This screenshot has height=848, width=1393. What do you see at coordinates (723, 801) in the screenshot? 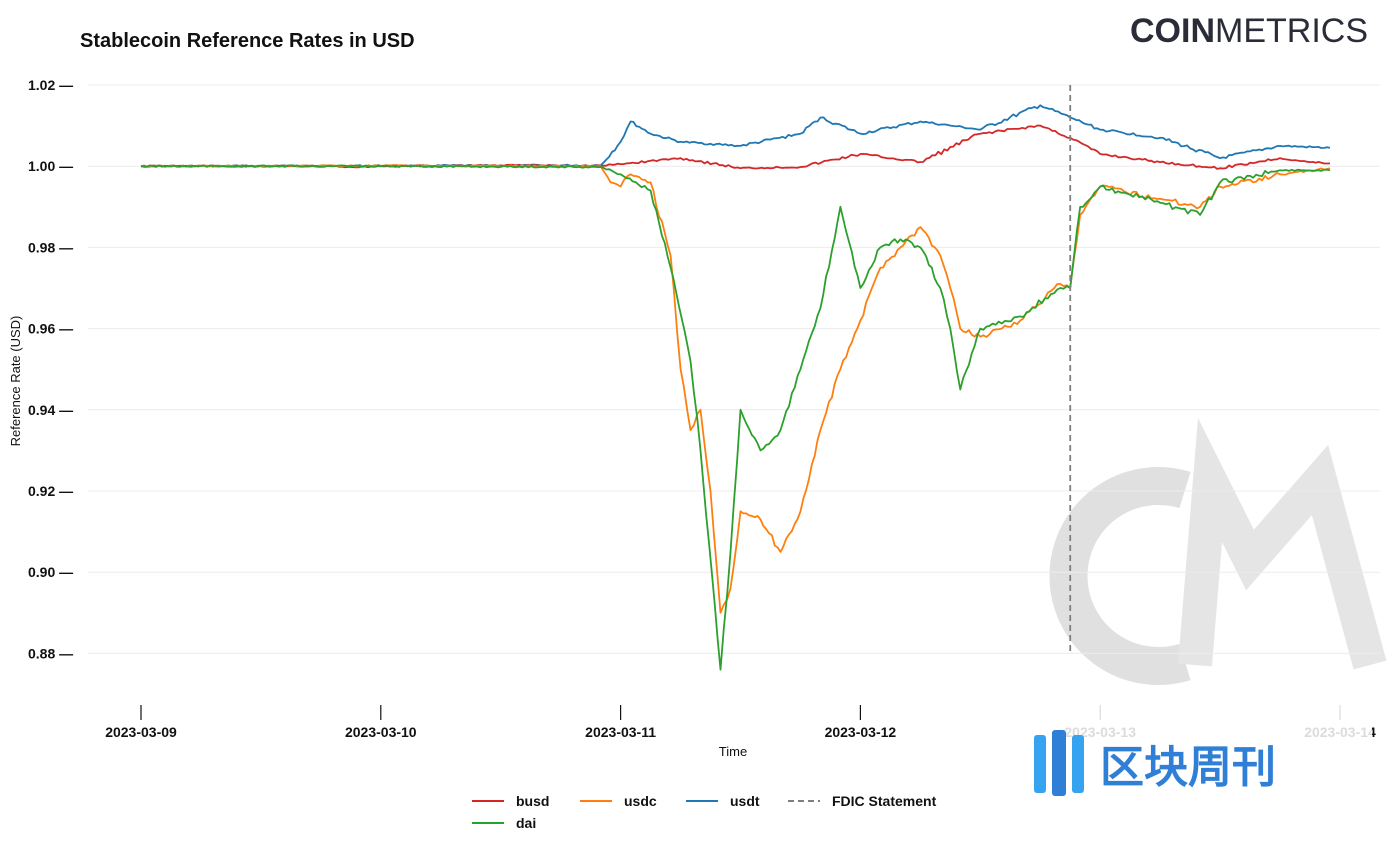
I see `legend-item-usdt: usdt` at bounding box center [723, 801].